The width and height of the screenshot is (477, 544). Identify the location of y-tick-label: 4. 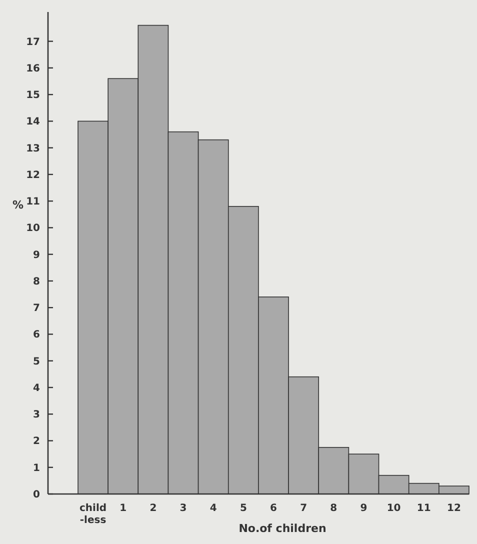
(36, 388).